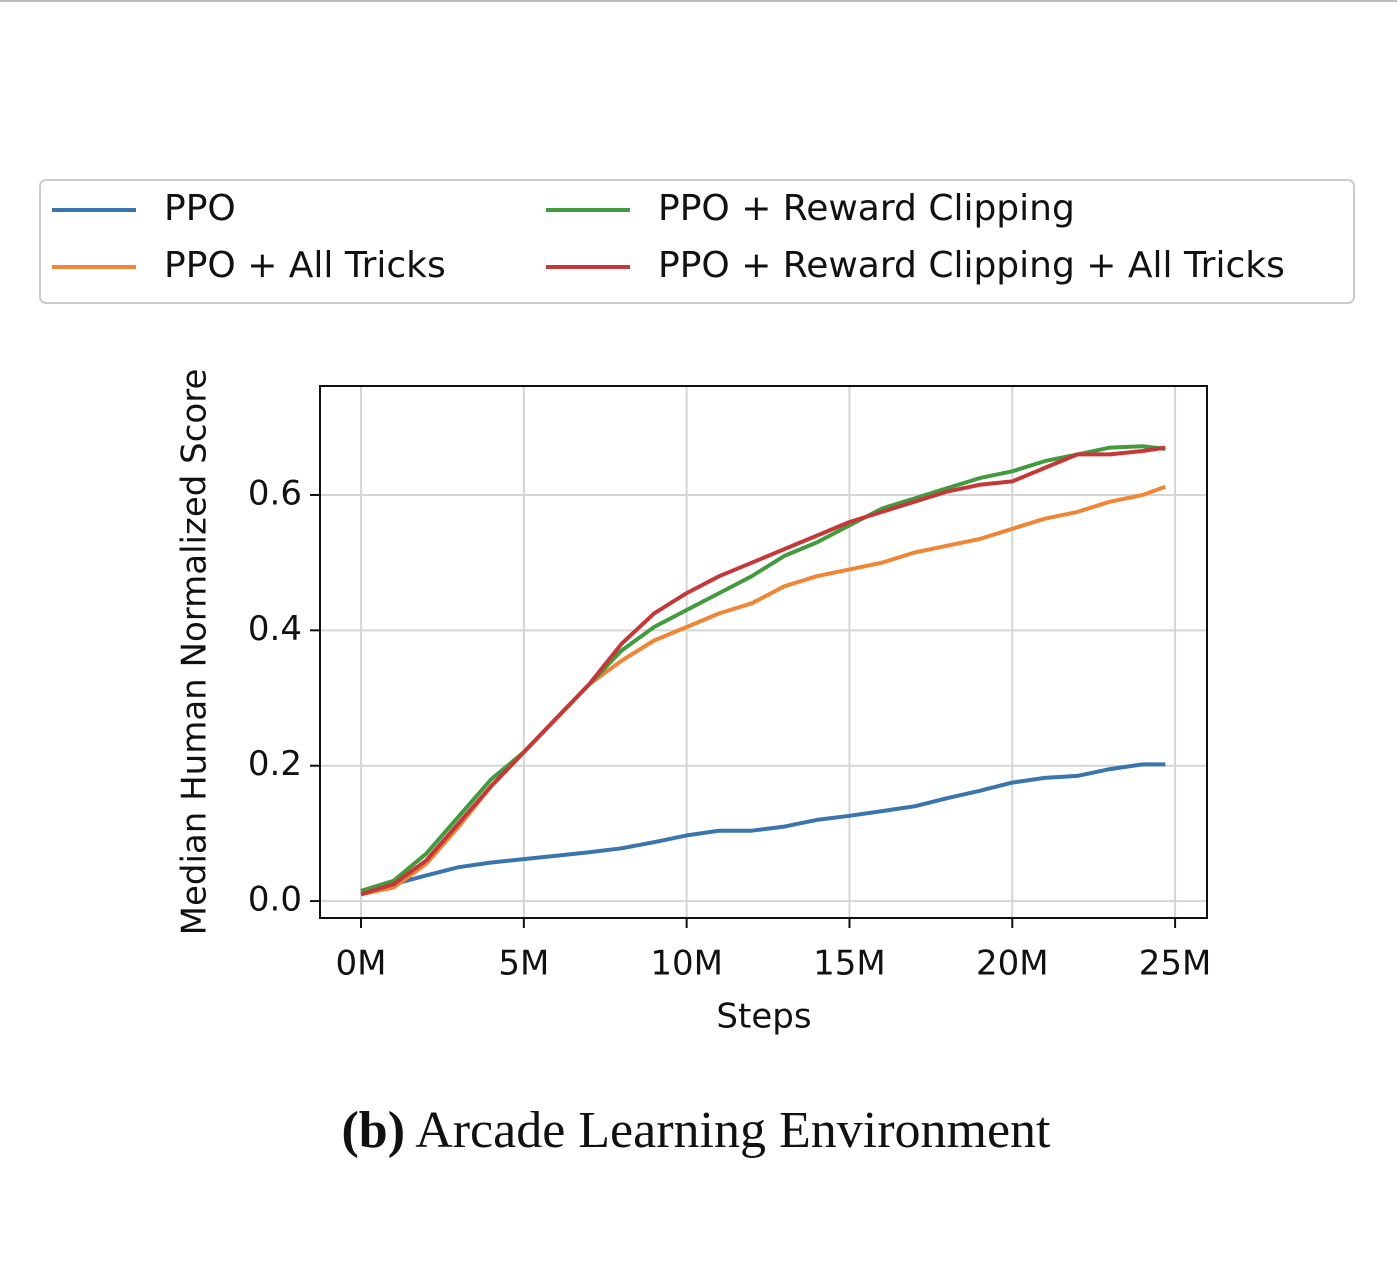 The width and height of the screenshot is (1397, 1282). I want to click on x-tick-label: 0M, so click(361, 964).